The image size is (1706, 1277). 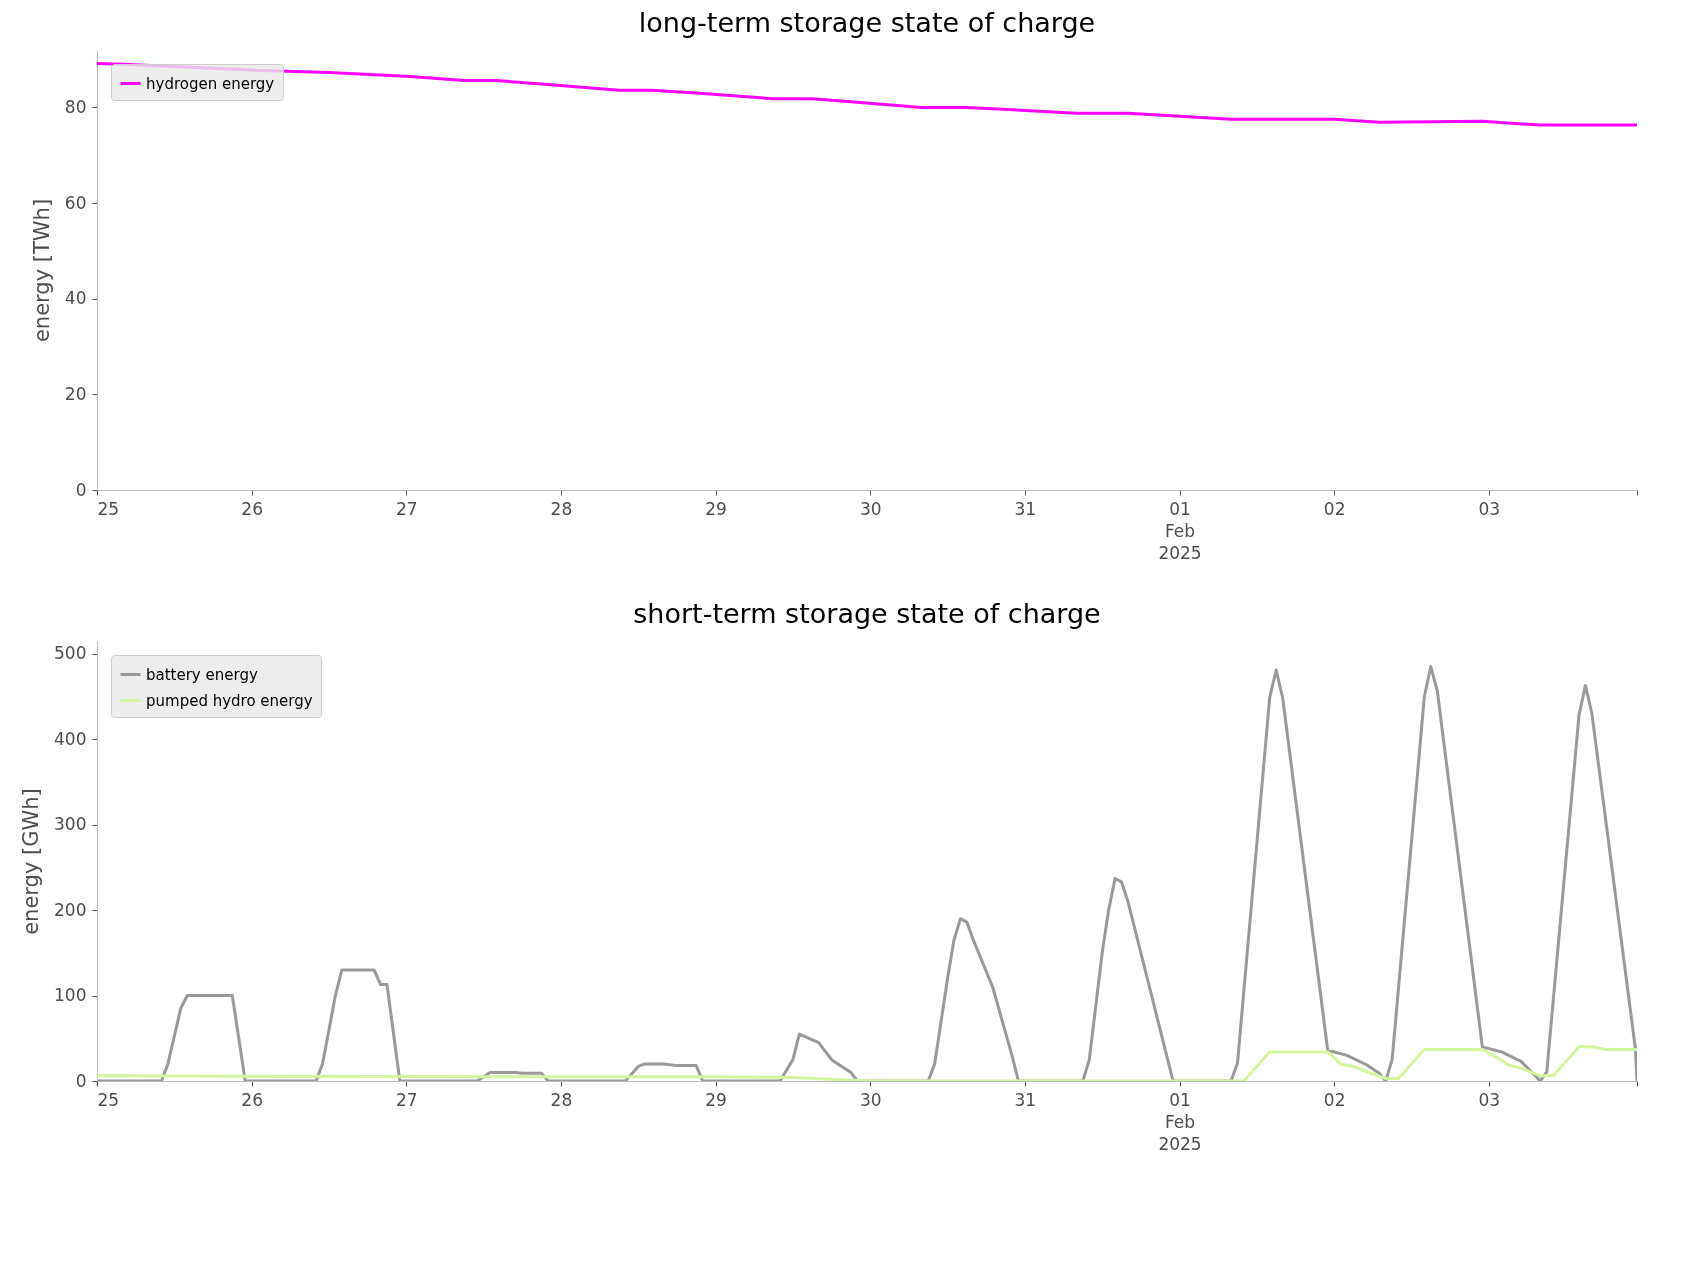 What do you see at coordinates (229, 700) in the screenshot?
I see `legend-label: pumped hydro energy` at bounding box center [229, 700].